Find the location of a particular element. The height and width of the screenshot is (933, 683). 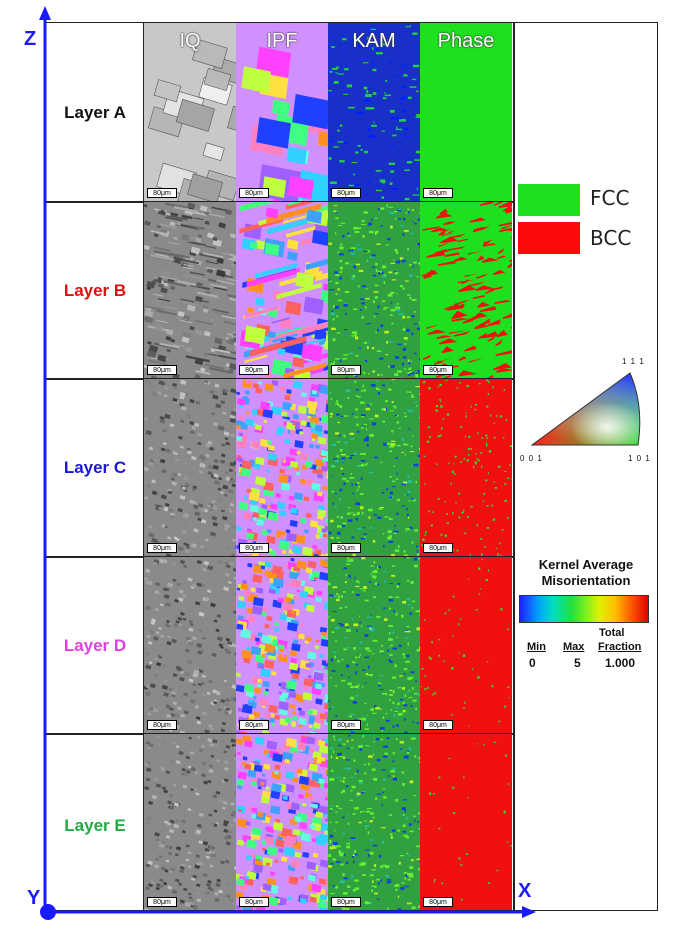

layer-label-e: Layer E is located at coordinates (95, 825).